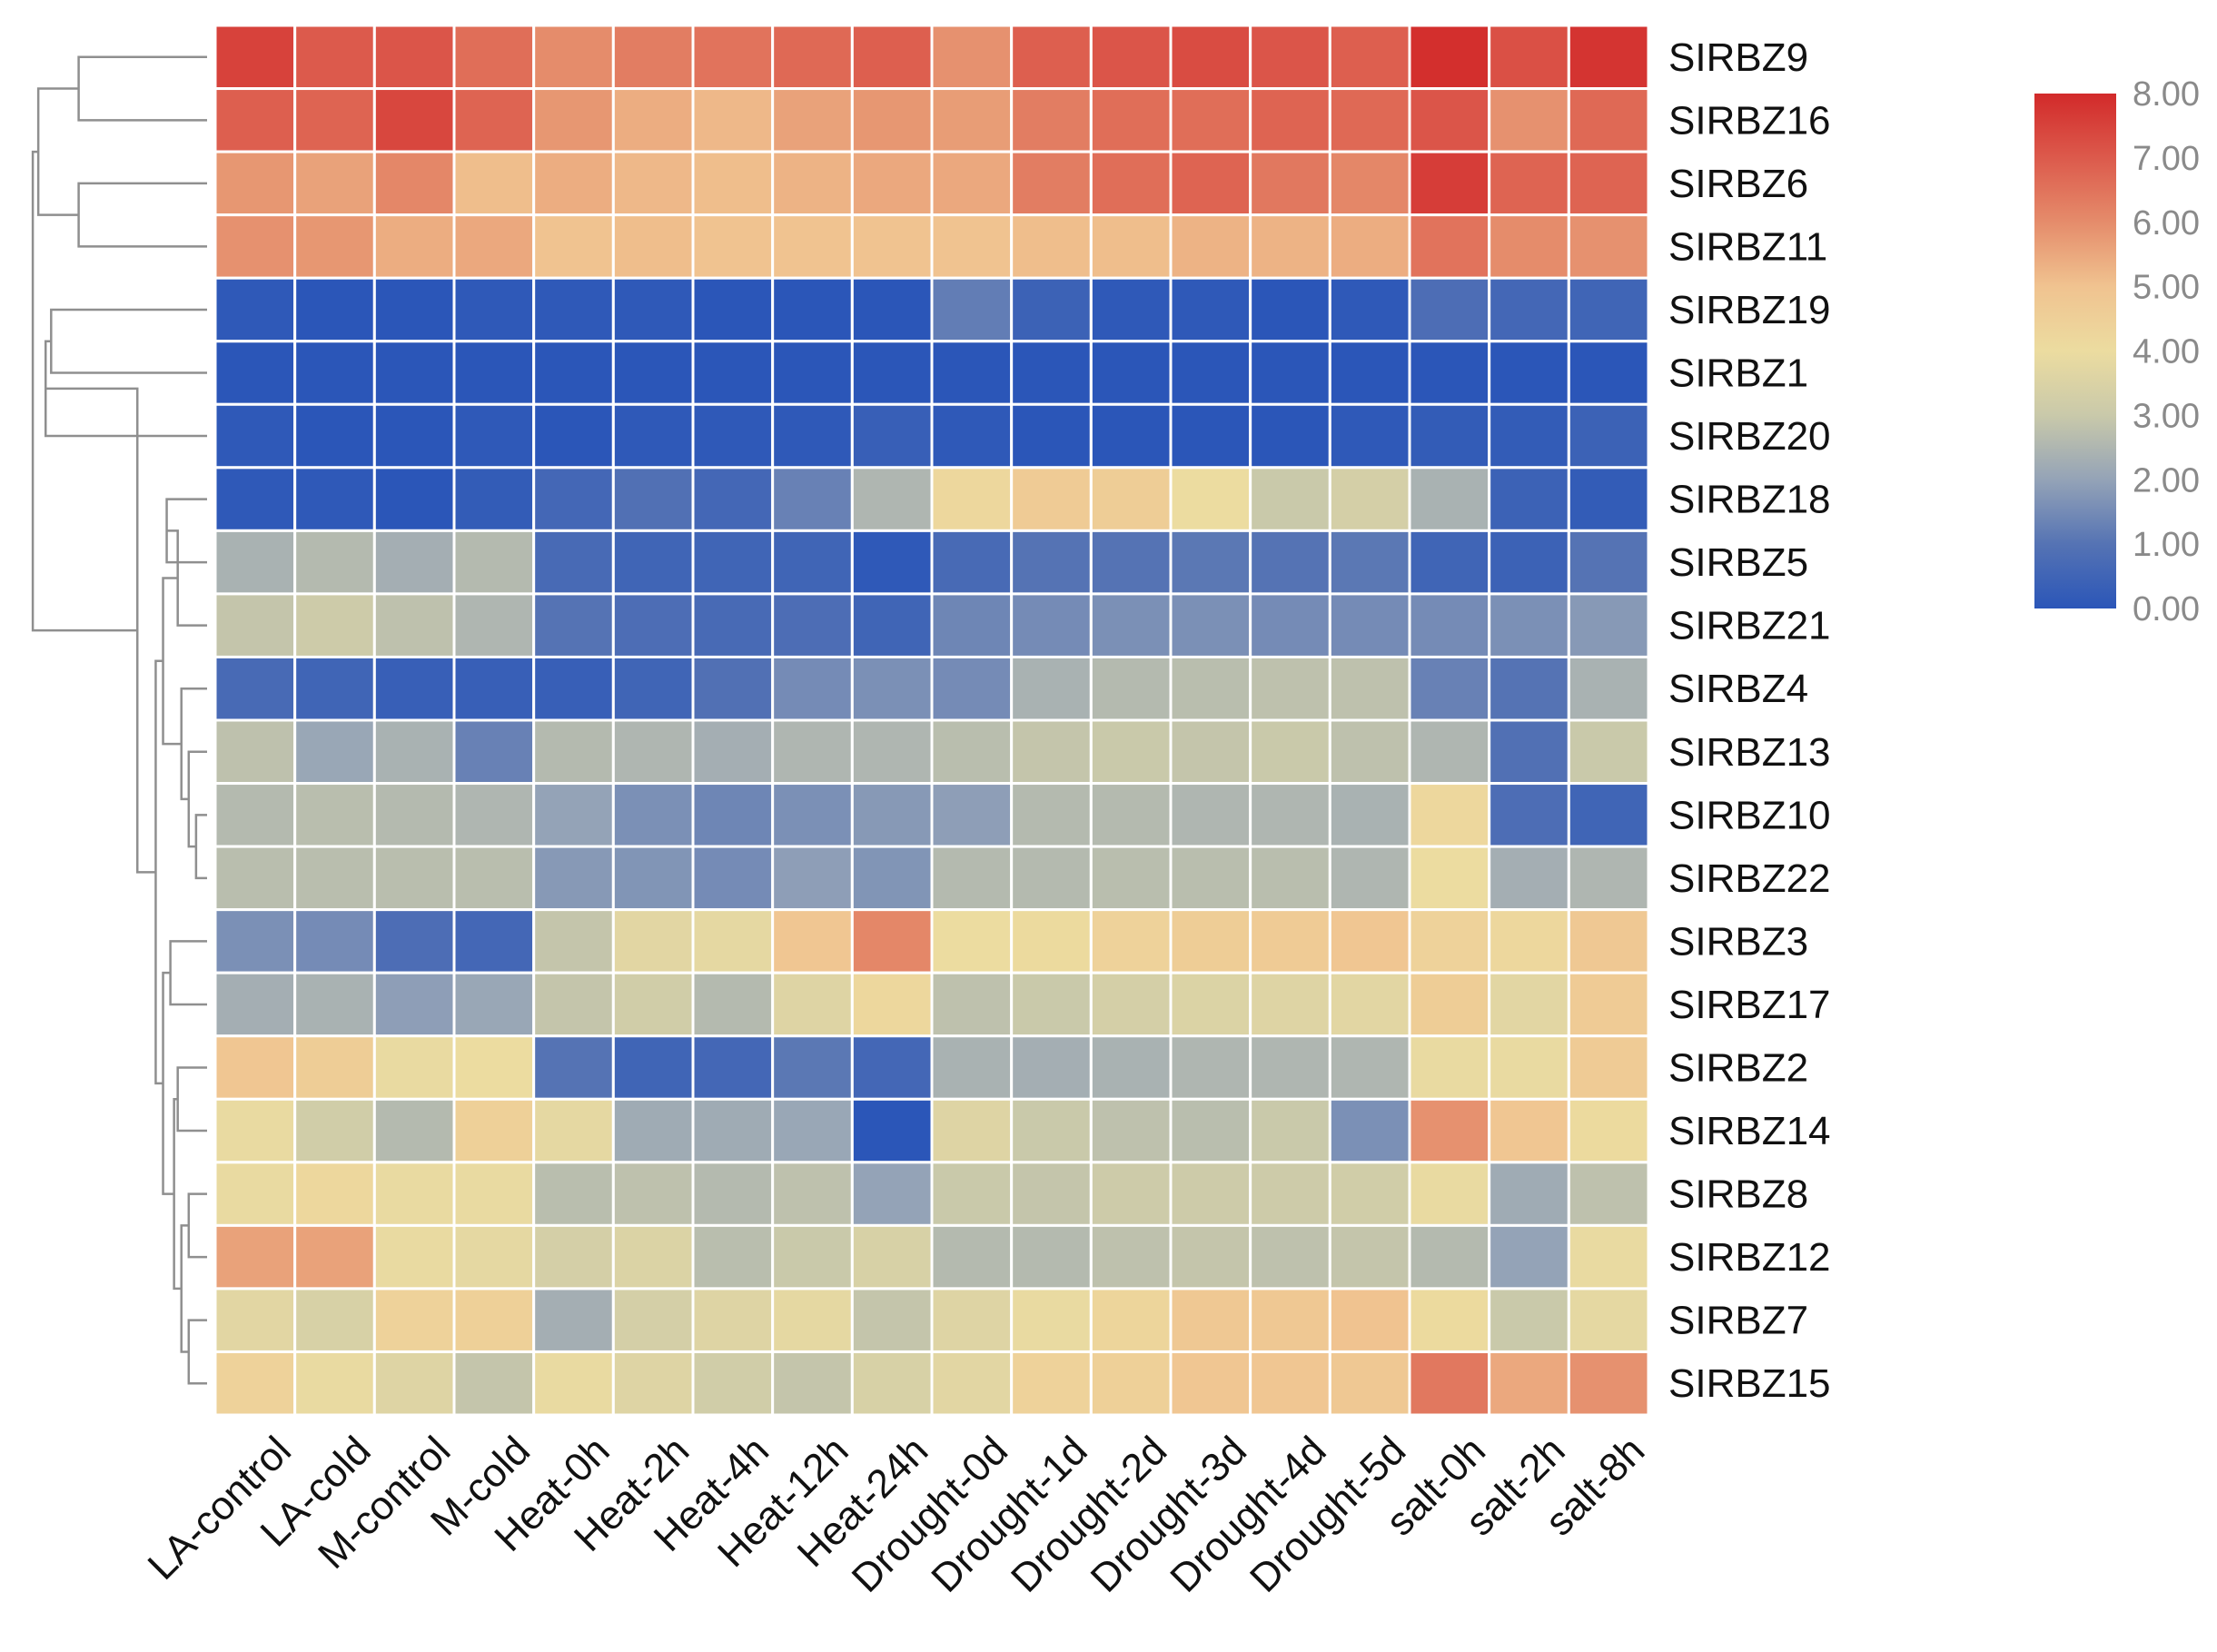 This screenshot has width=2217, height=1652. Describe the element at coordinates (2166, 609) in the screenshot. I see `legend-tick-label: 0.00` at that location.